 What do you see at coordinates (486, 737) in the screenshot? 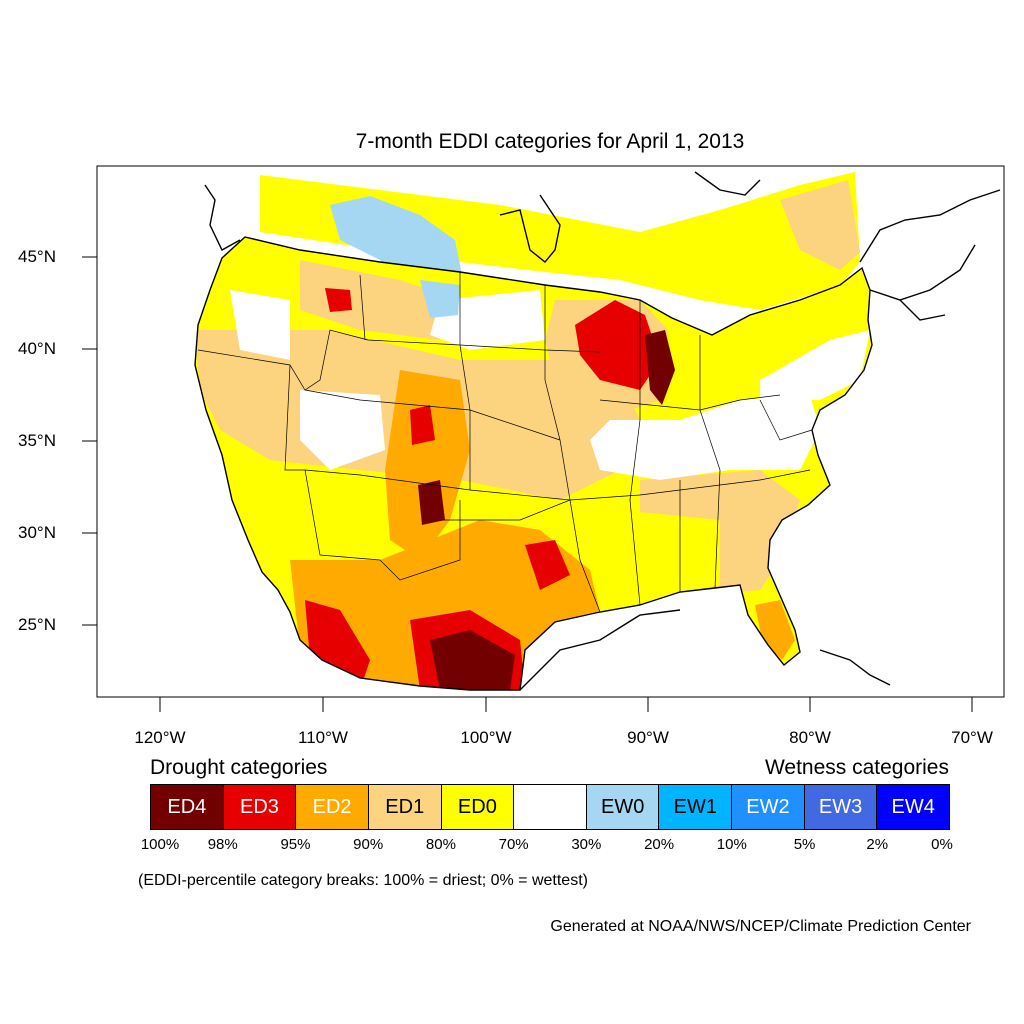
I see `longitude-label: 100°W` at bounding box center [486, 737].